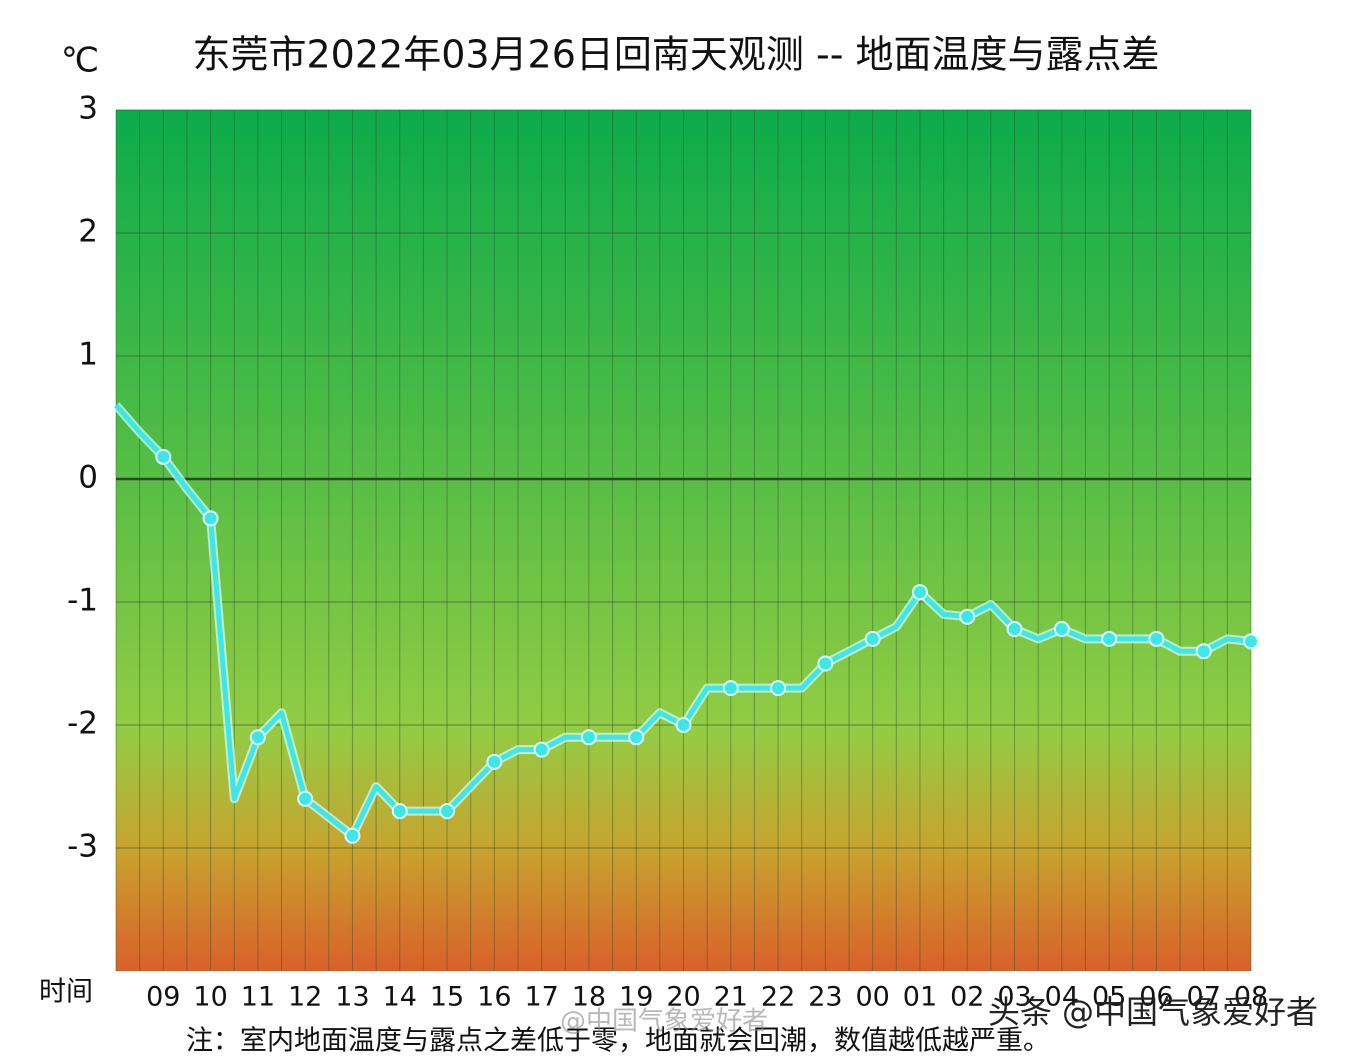 This screenshot has width=1348, height=1064. What do you see at coordinates (88, 109) in the screenshot?
I see `y-tick-label: 3` at bounding box center [88, 109].